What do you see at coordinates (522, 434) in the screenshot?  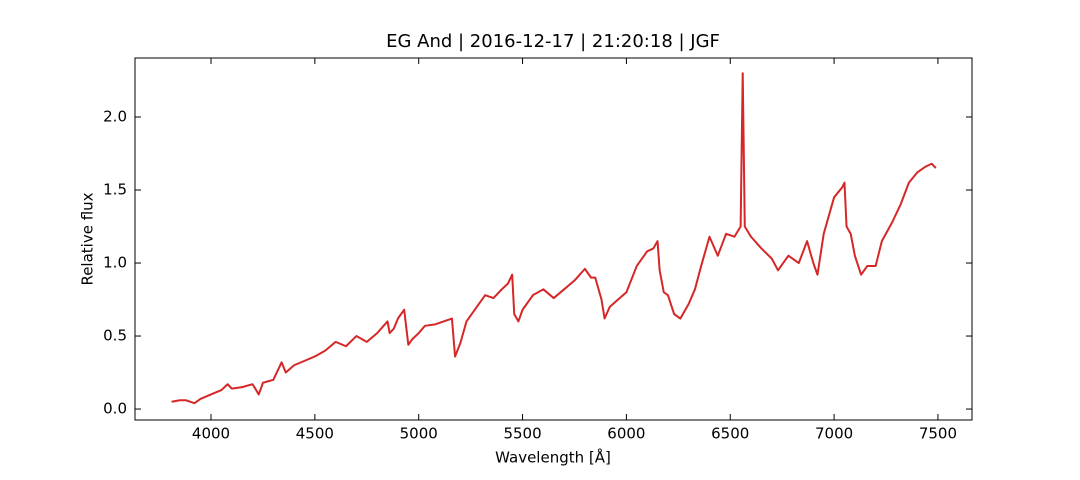 I see `x-tick-label: 5500` at bounding box center [522, 434].